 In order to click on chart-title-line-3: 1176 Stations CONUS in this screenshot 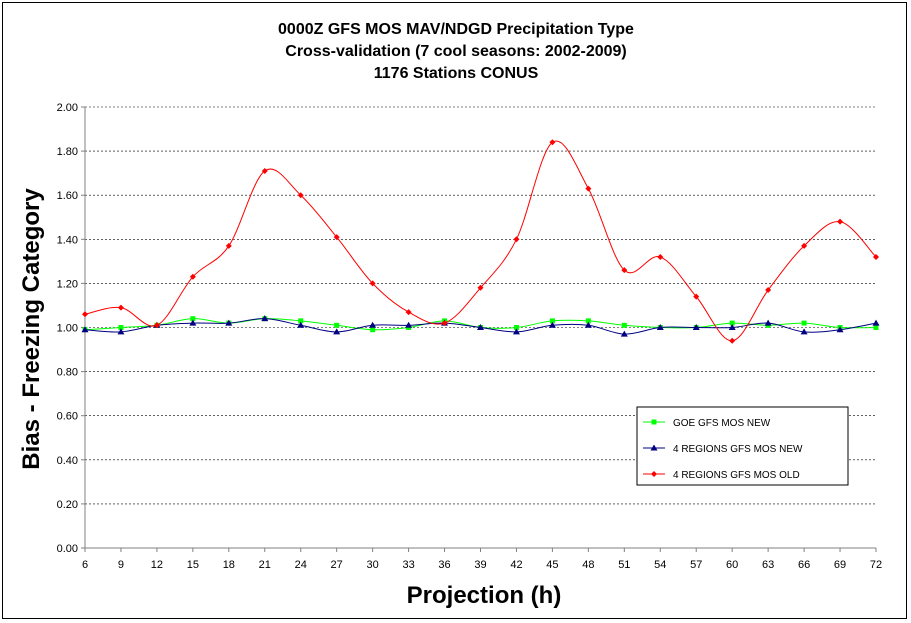, I will do `click(456, 73)`.